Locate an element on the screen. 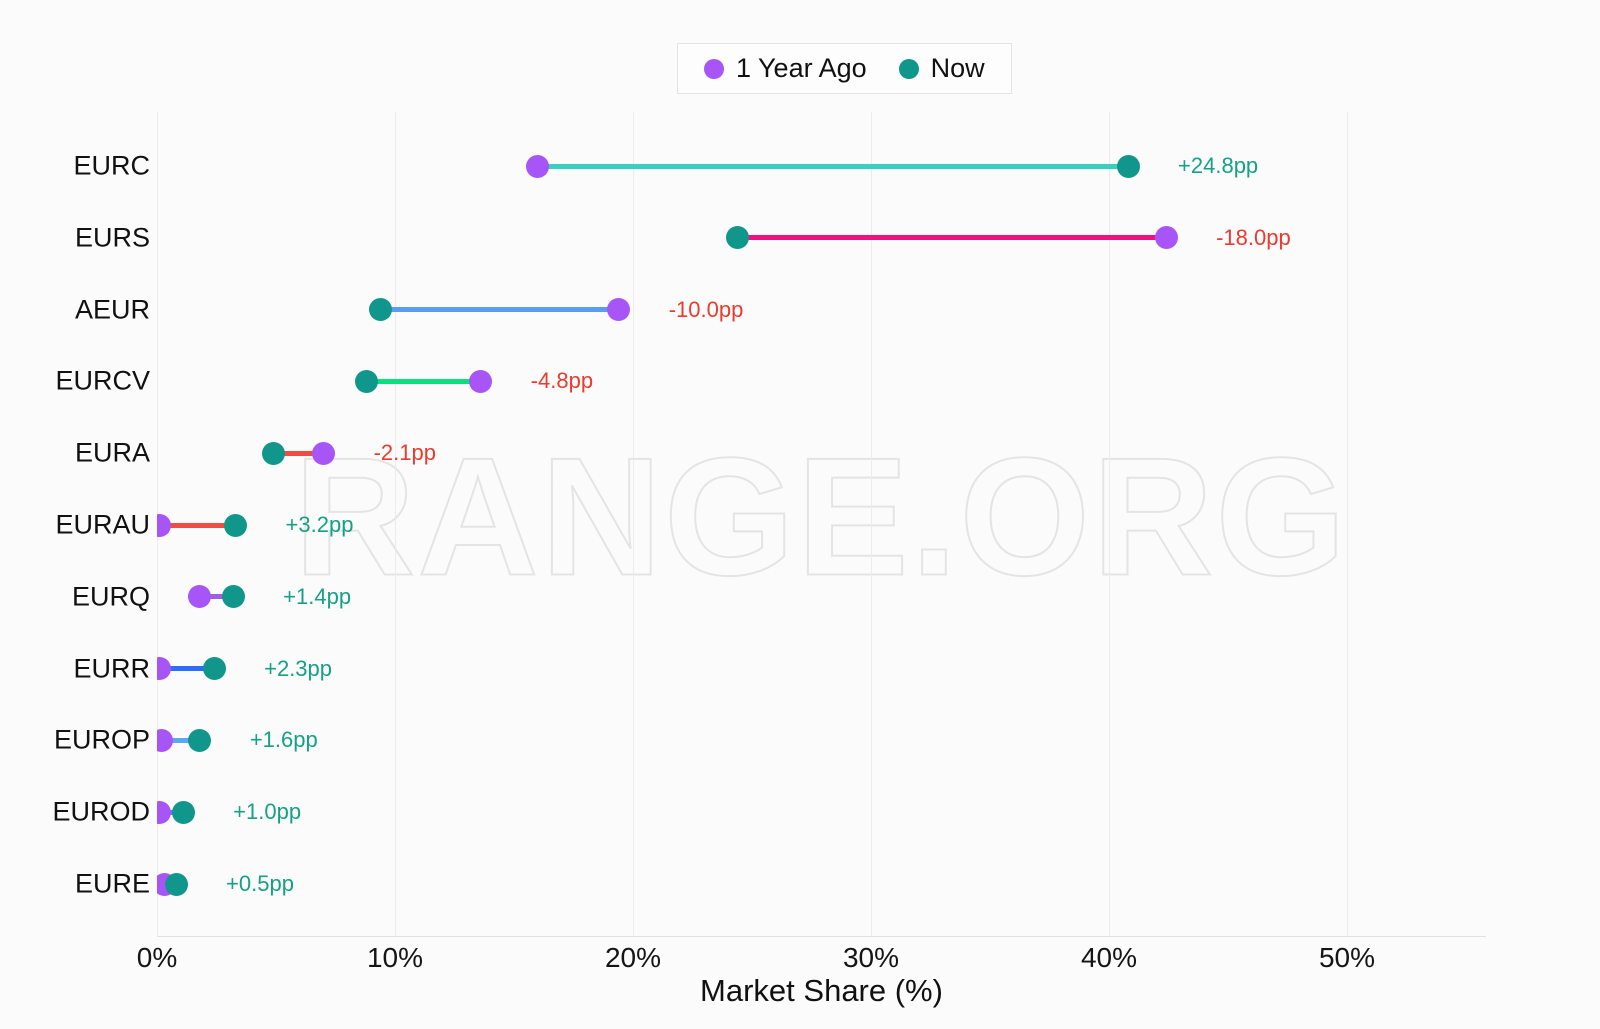  x-axis-title: Market Share (%) is located at coordinates (821, 990).